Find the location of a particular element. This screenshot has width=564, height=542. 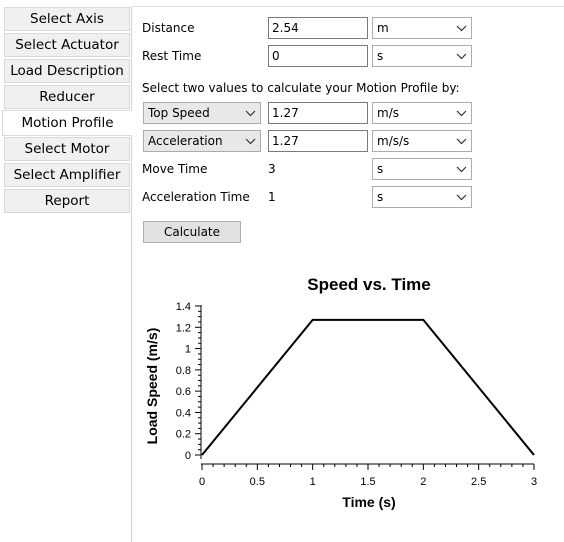

rest-time-label: Rest Time is located at coordinates (172, 56).